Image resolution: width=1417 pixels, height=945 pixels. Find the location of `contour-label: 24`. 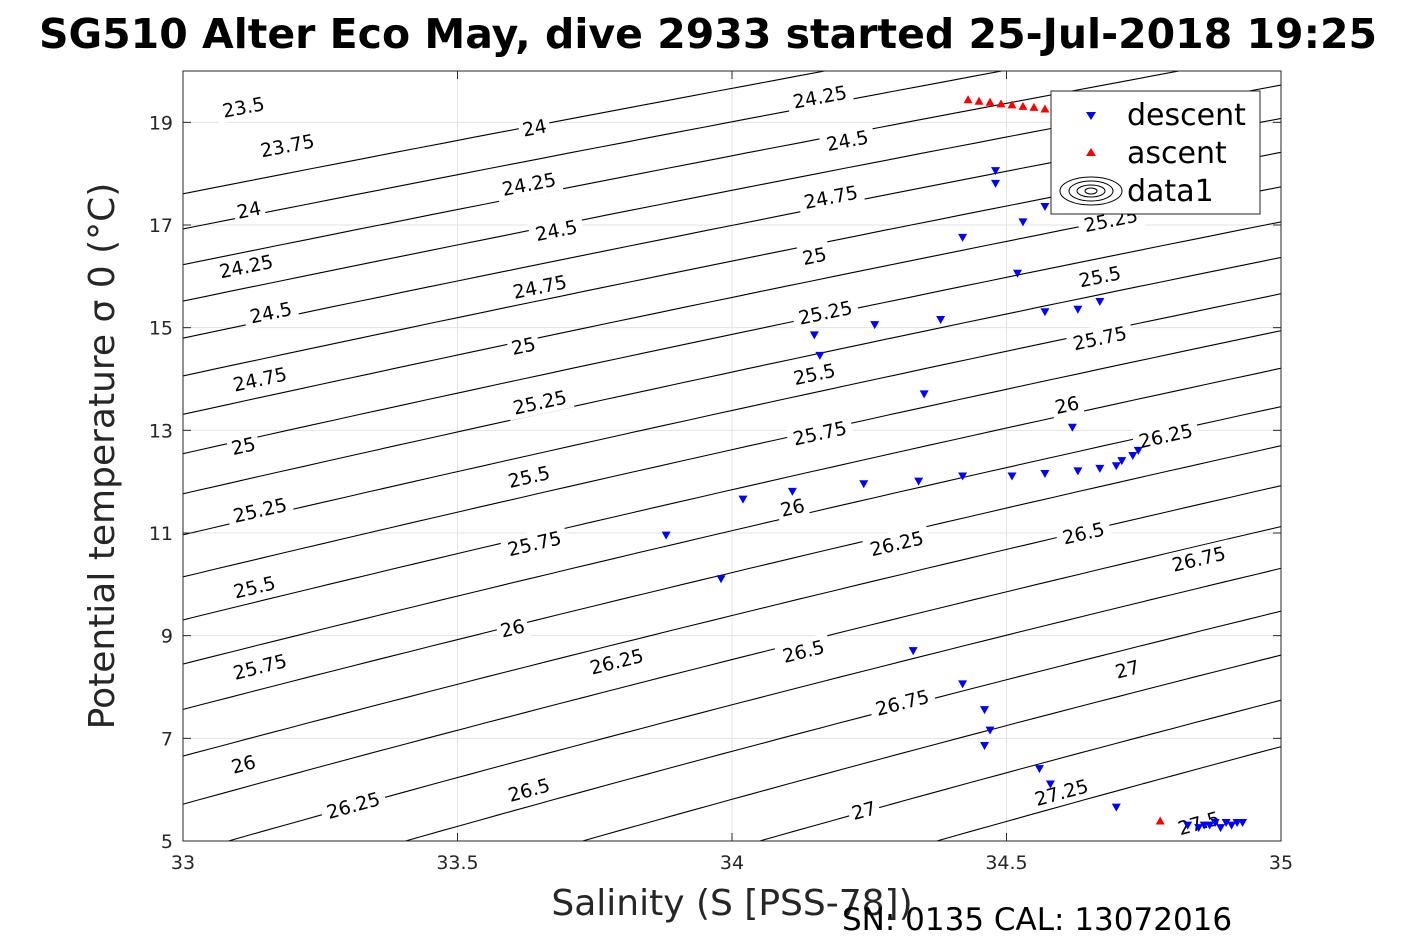

contour-label: 24 is located at coordinates (534, 127).